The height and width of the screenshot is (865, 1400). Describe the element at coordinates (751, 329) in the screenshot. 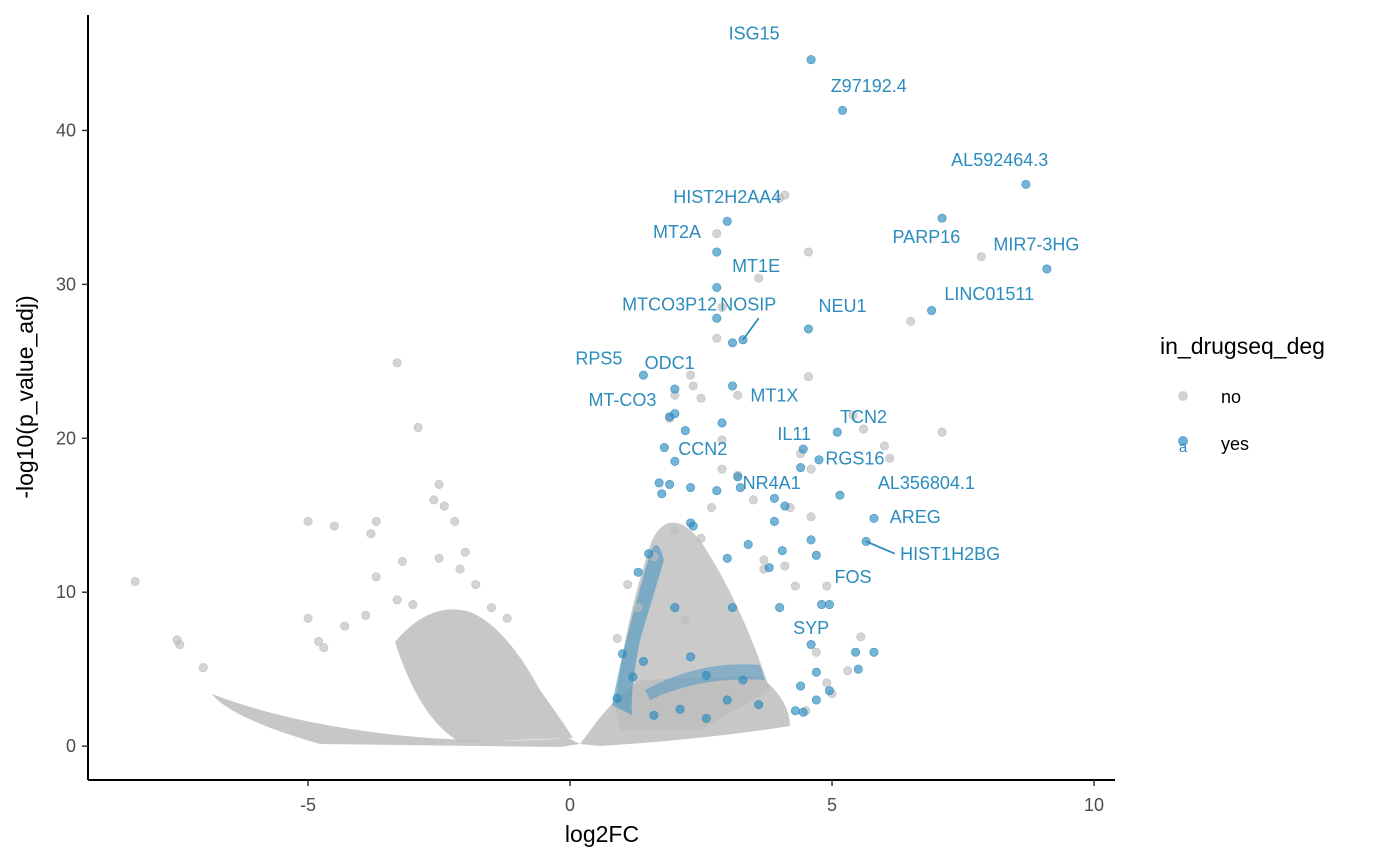

I see `leader-line` at that location.